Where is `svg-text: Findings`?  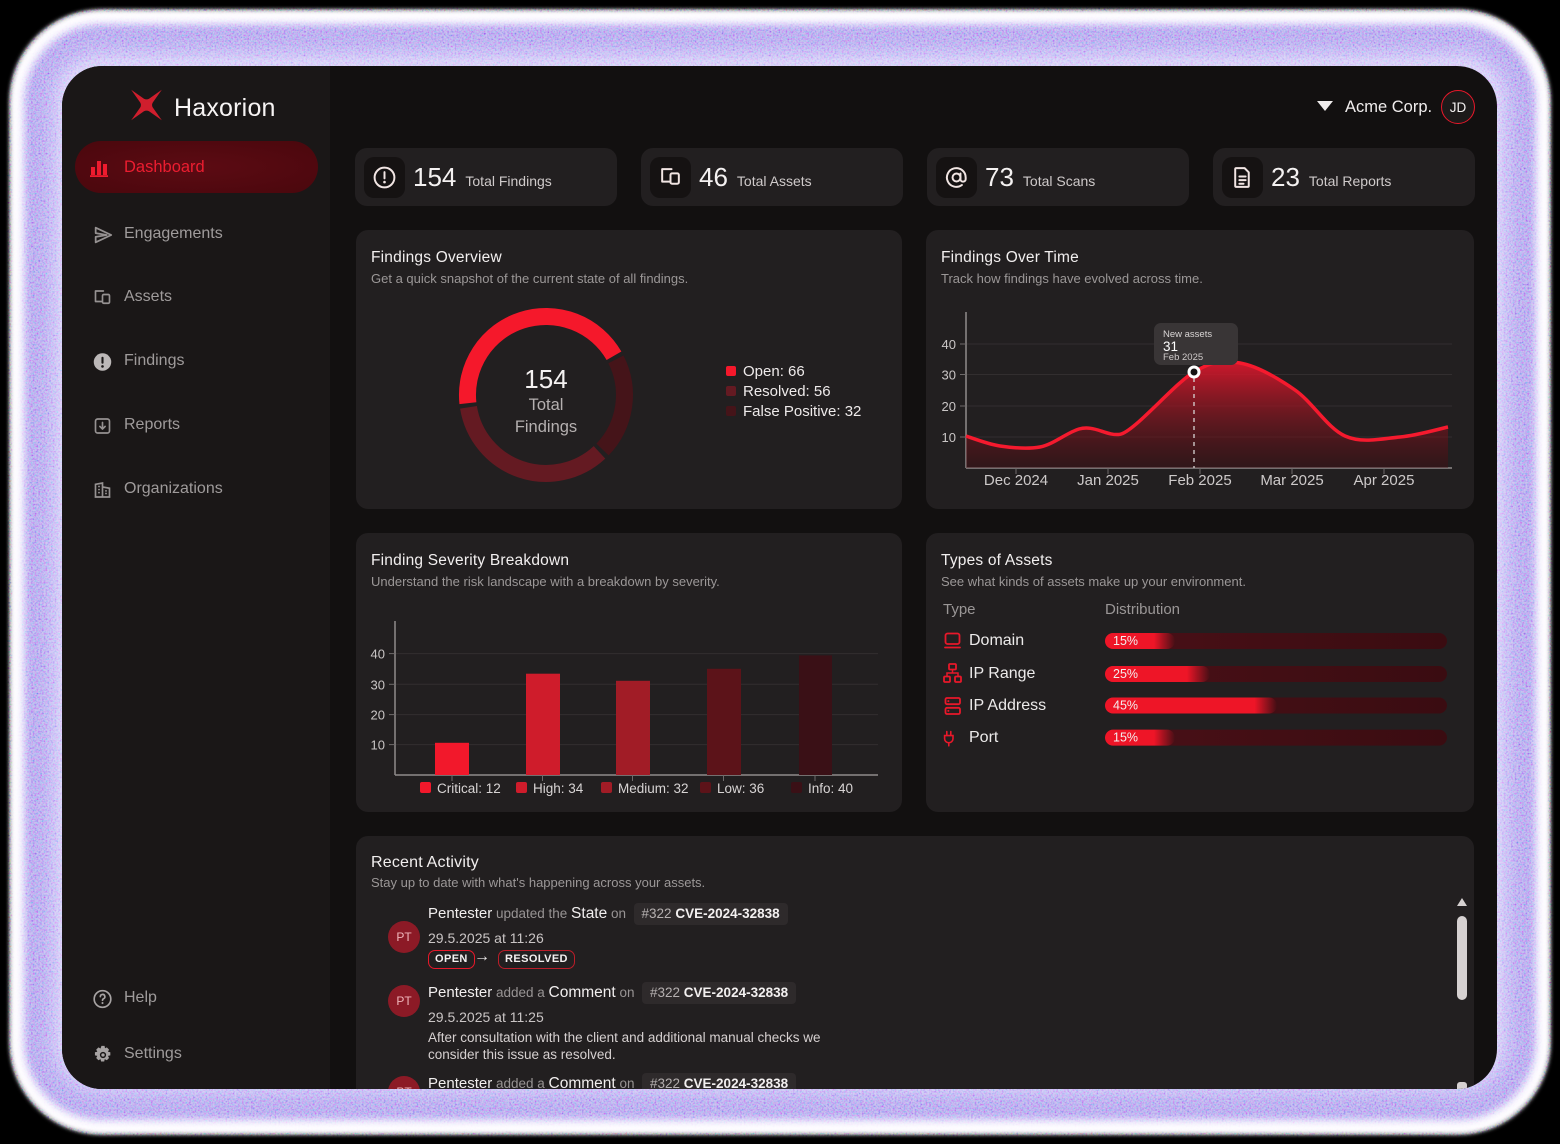 svg-text: Findings is located at coordinates (546, 427).